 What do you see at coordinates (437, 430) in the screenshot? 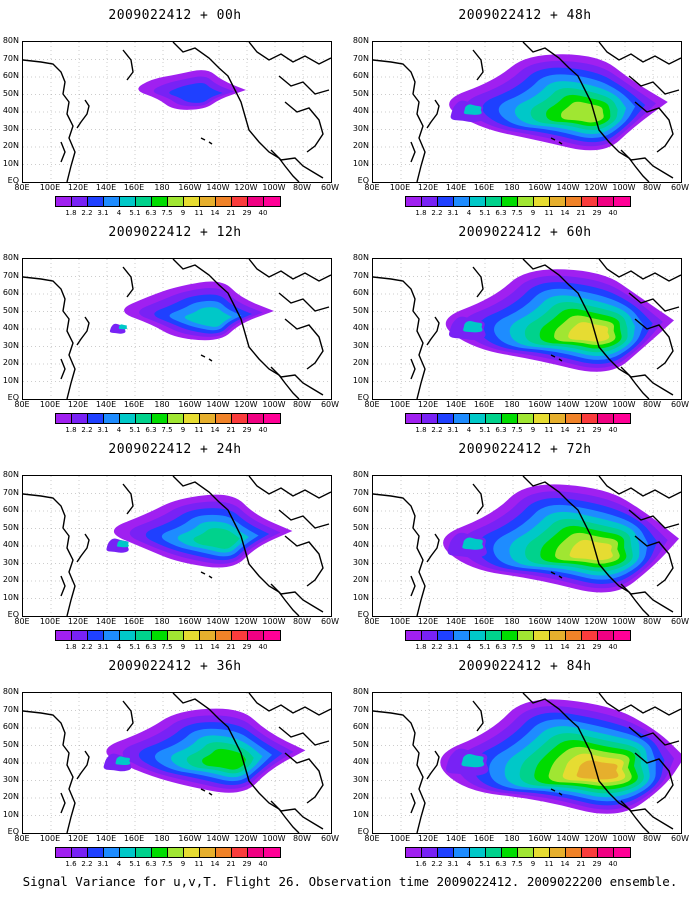
I see `colorbar-level-label: 2.2` at bounding box center [437, 430].